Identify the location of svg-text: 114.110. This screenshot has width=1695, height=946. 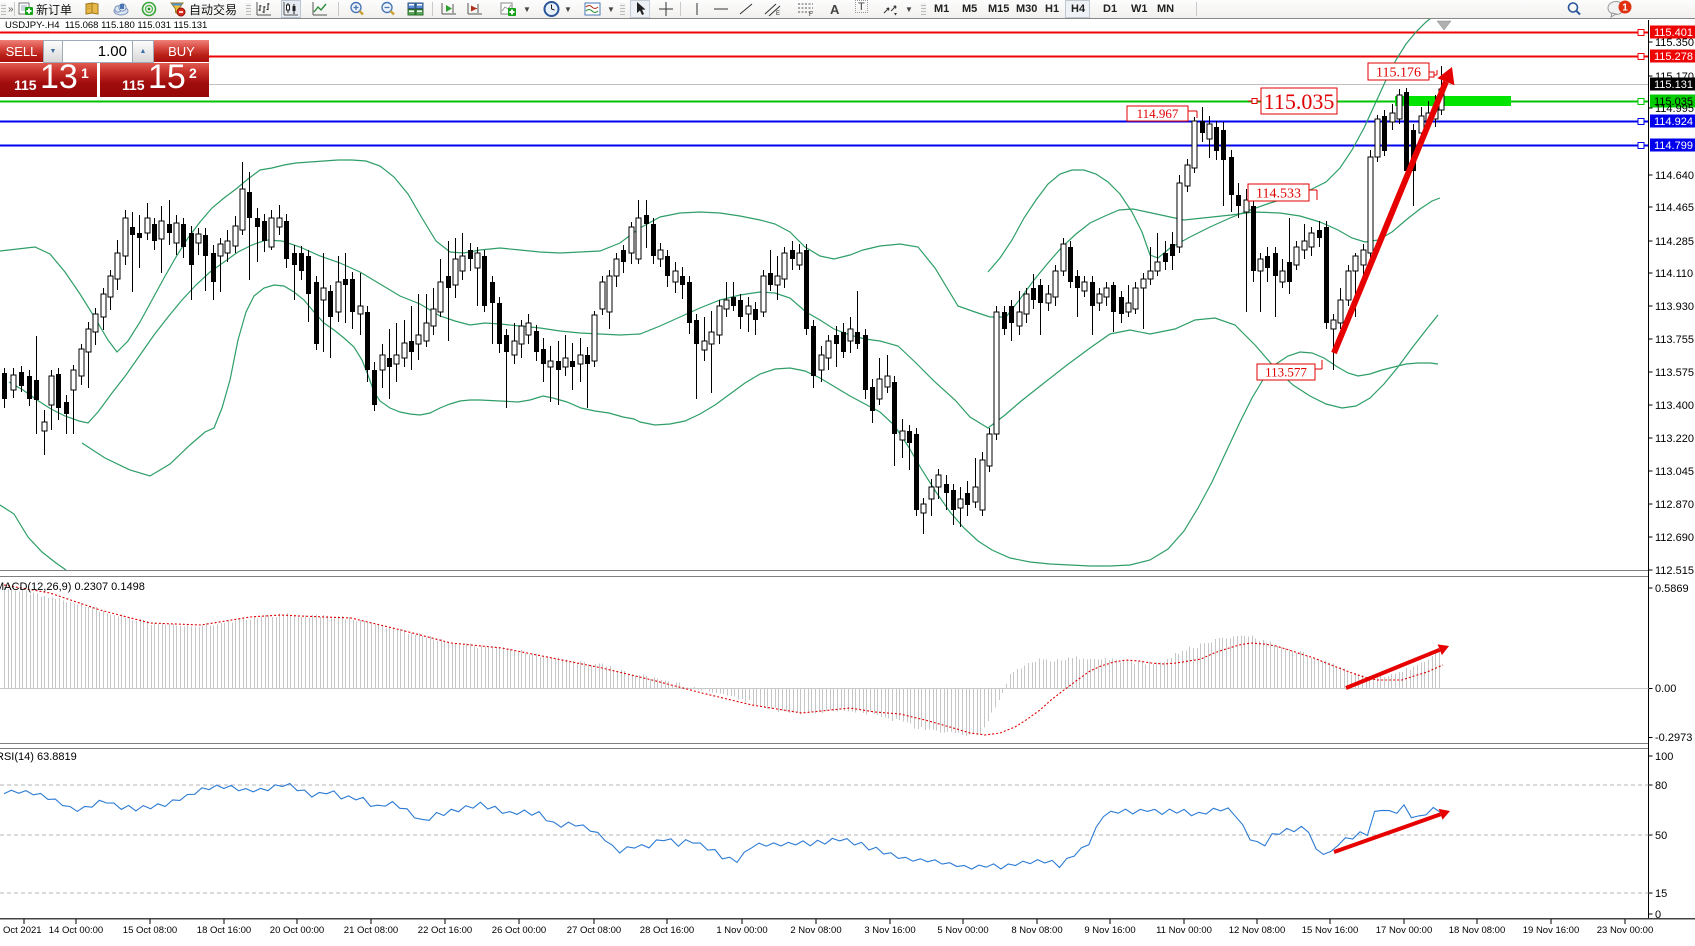
(1674, 274).